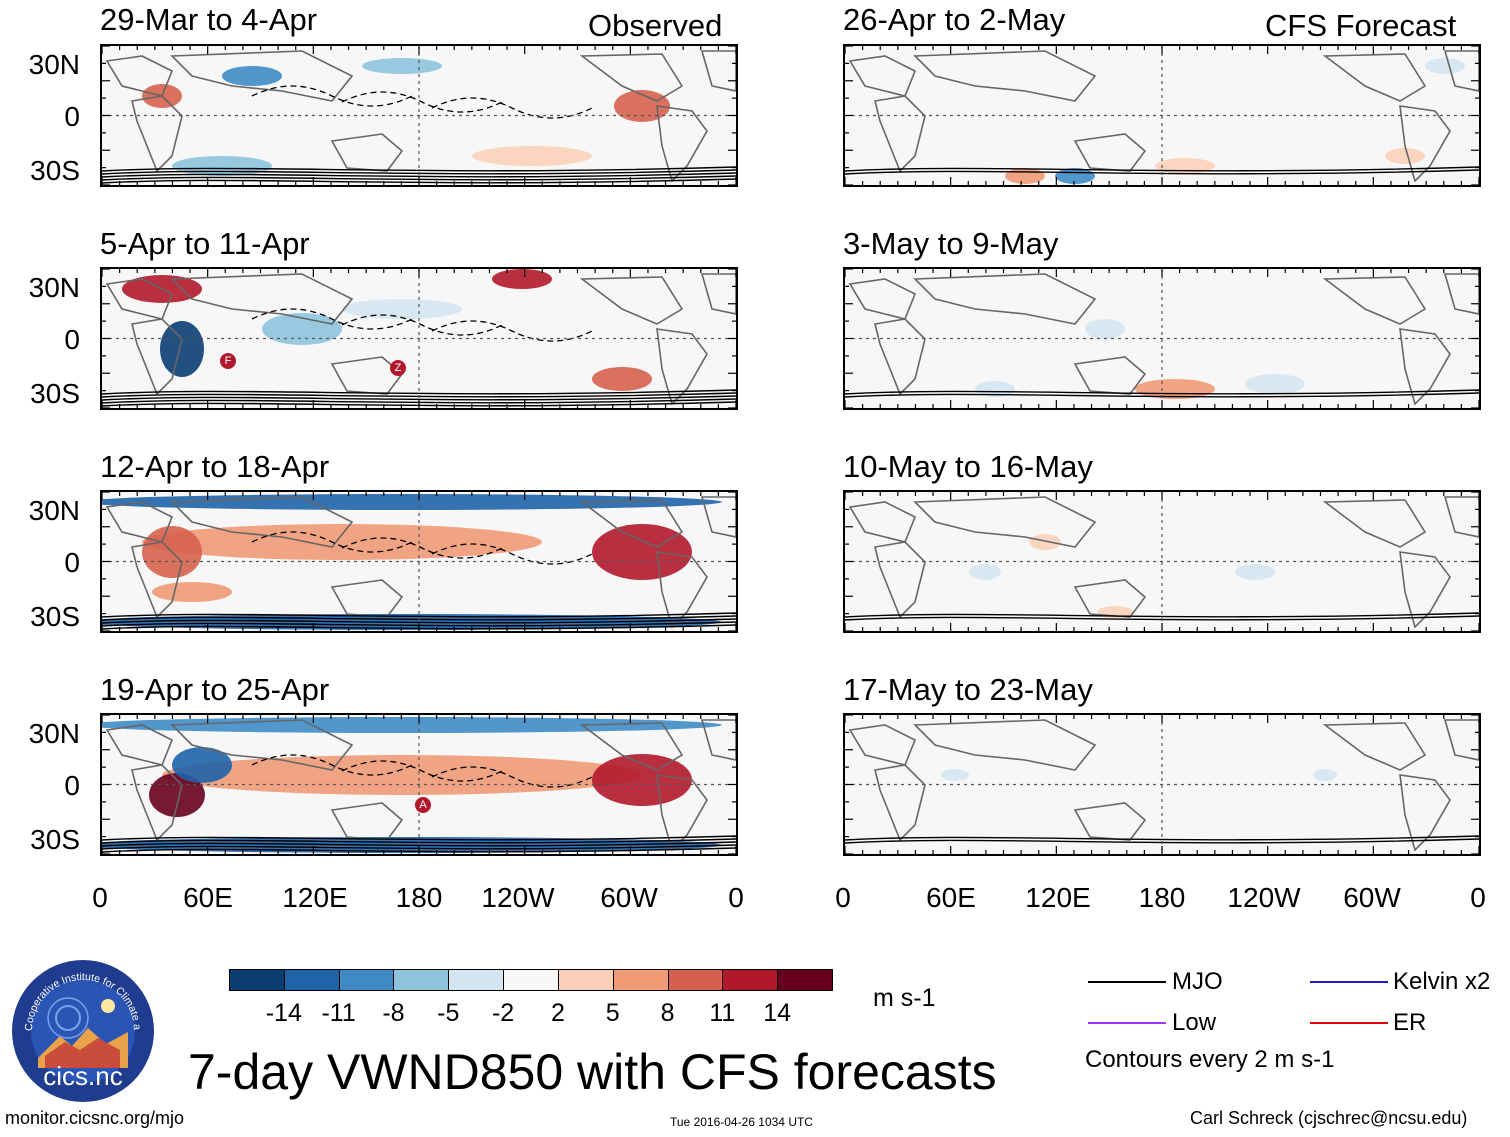 The width and height of the screenshot is (1510, 1137). I want to click on panel-title-forecast-3: 10-May to 16-May, so click(968, 466).